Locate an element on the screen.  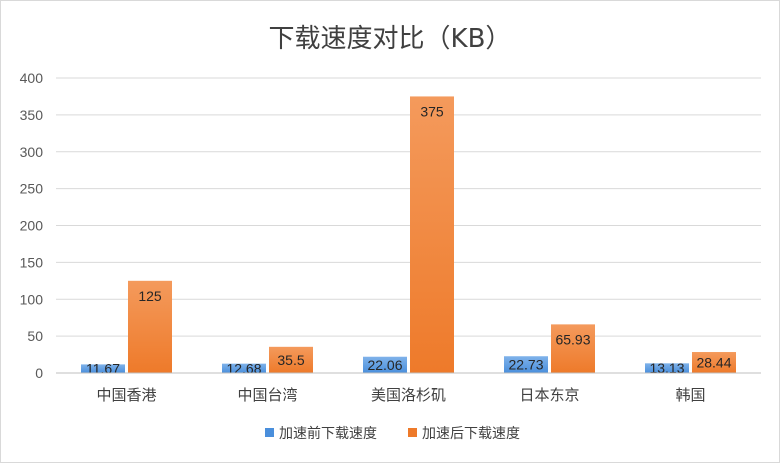
data-label: 11.67 is located at coordinates (103, 369).